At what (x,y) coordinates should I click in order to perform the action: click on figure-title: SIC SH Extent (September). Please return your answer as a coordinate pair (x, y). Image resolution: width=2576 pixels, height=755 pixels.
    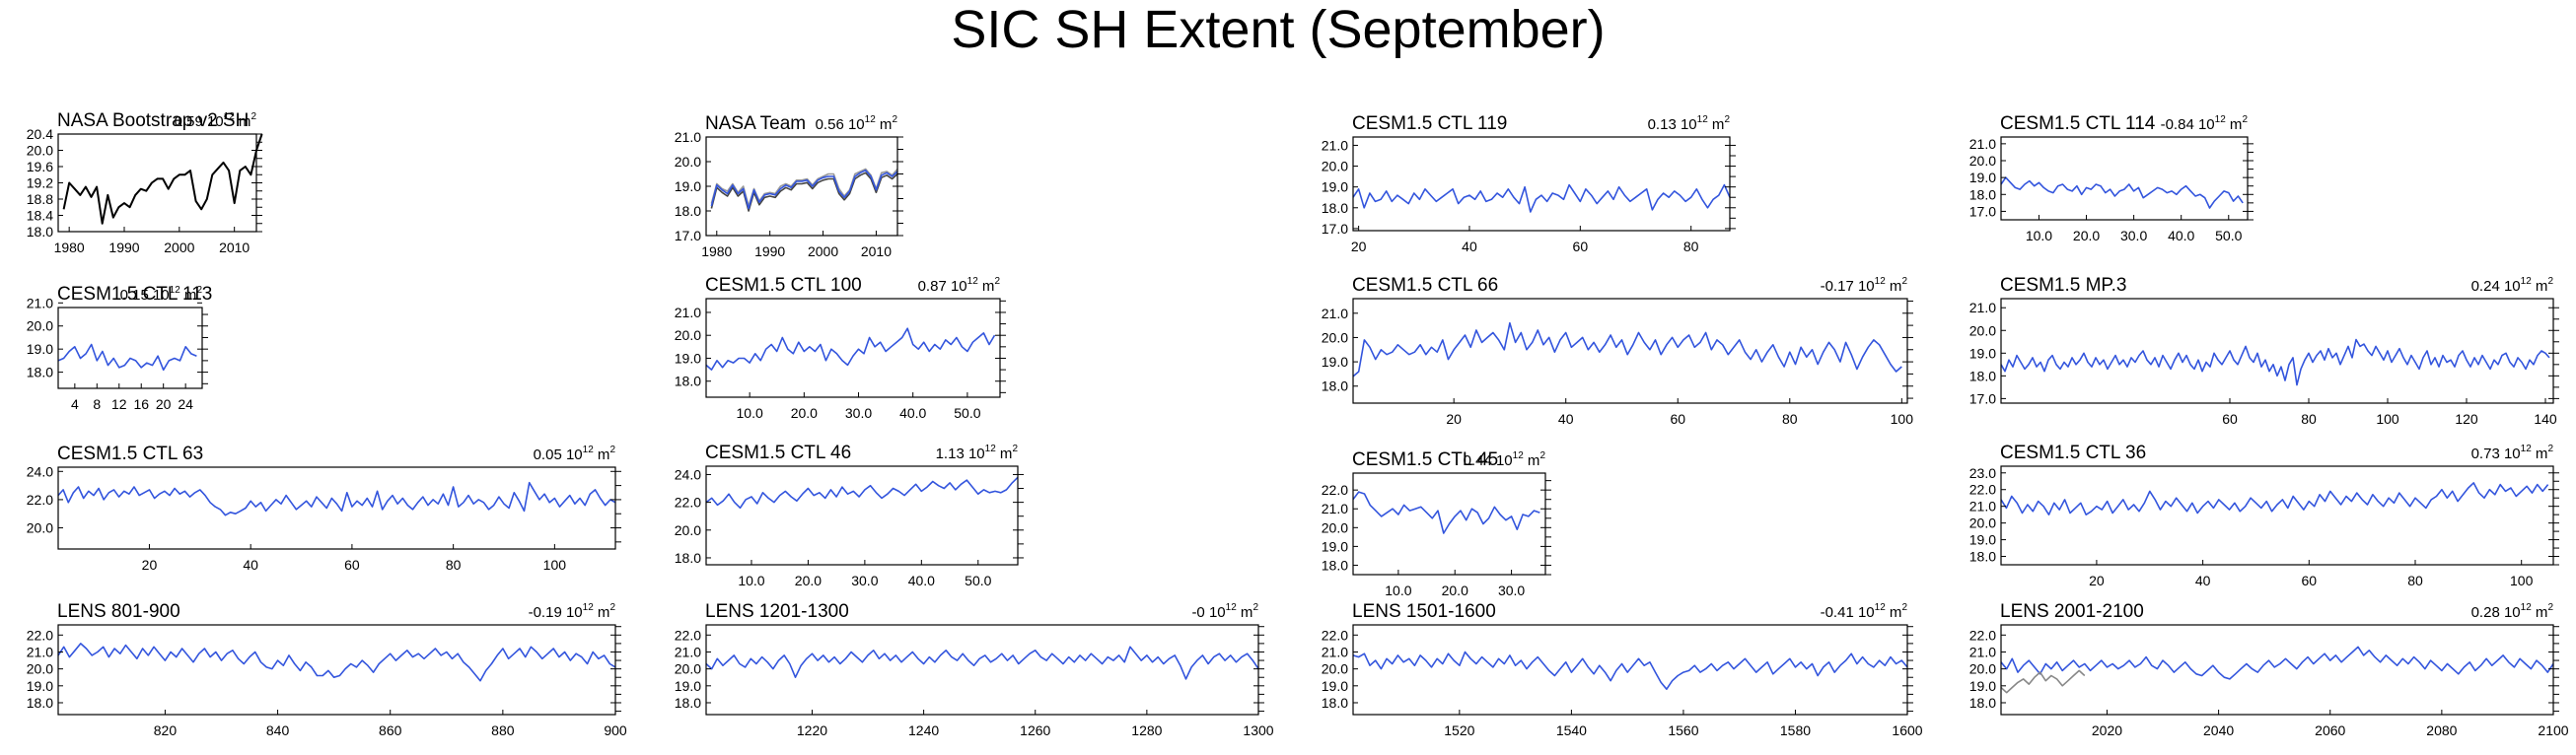
    Looking at the image, I should click on (1278, 29).